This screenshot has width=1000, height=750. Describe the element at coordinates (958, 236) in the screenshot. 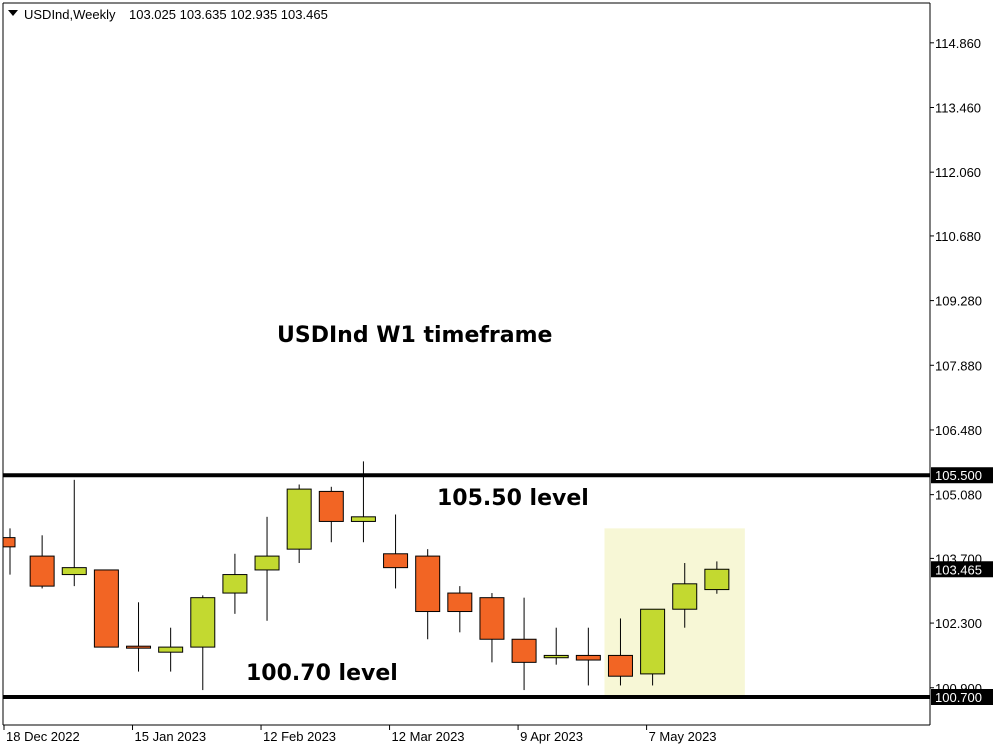

I see `y-tick-label: 110.680` at that location.